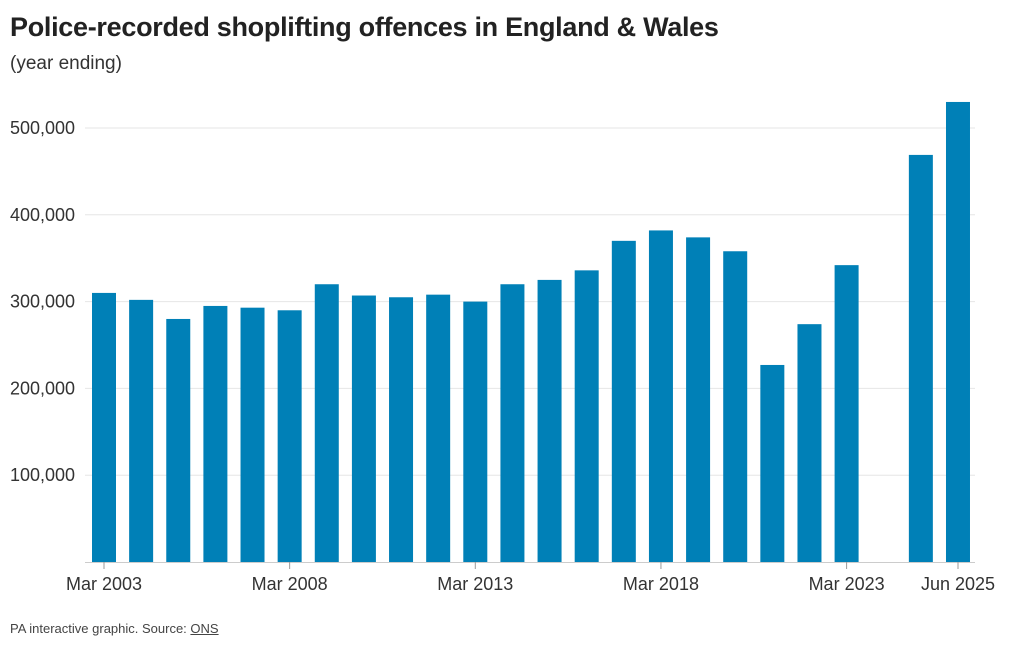 The height and width of the screenshot is (650, 1020). Describe the element at coordinates (100, 628) in the screenshot. I see `footer-credit-text: PA interactive graphic. Source:` at that location.